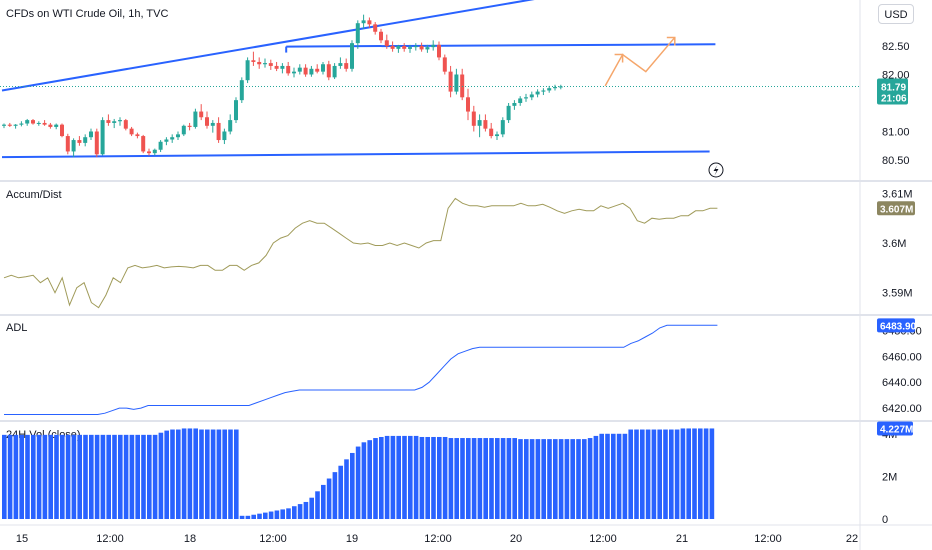 The height and width of the screenshot is (550, 932). What do you see at coordinates (437, 539) in the screenshot?
I see `time-axis: 15 12:00 18 12:00 19 12:00 20 12:00 21 12:00 22` at bounding box center [437, 539].